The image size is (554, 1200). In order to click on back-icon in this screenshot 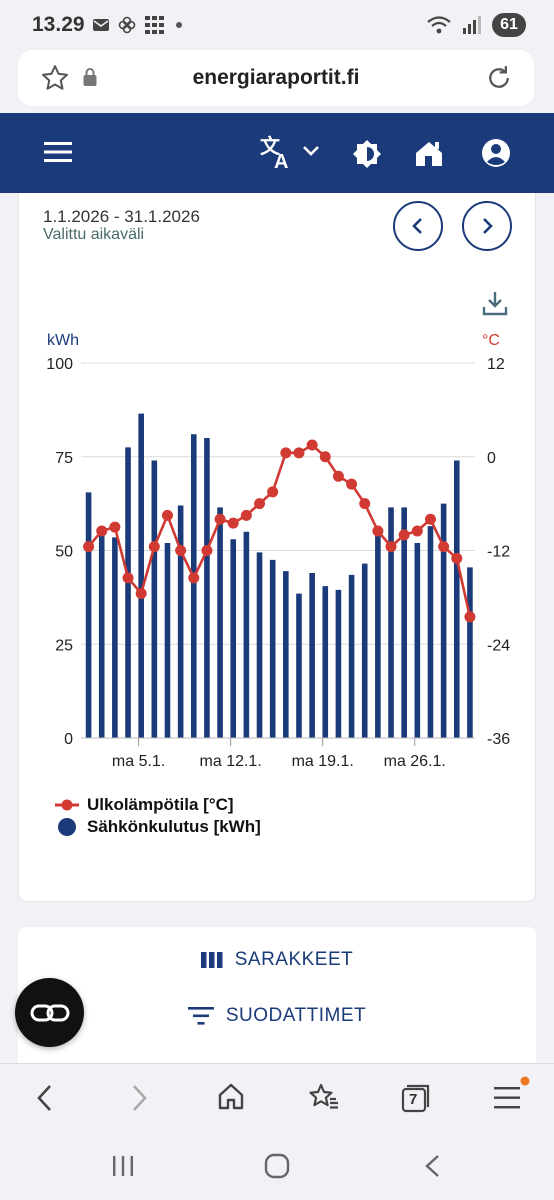, I will do `click(45, 1098)`.